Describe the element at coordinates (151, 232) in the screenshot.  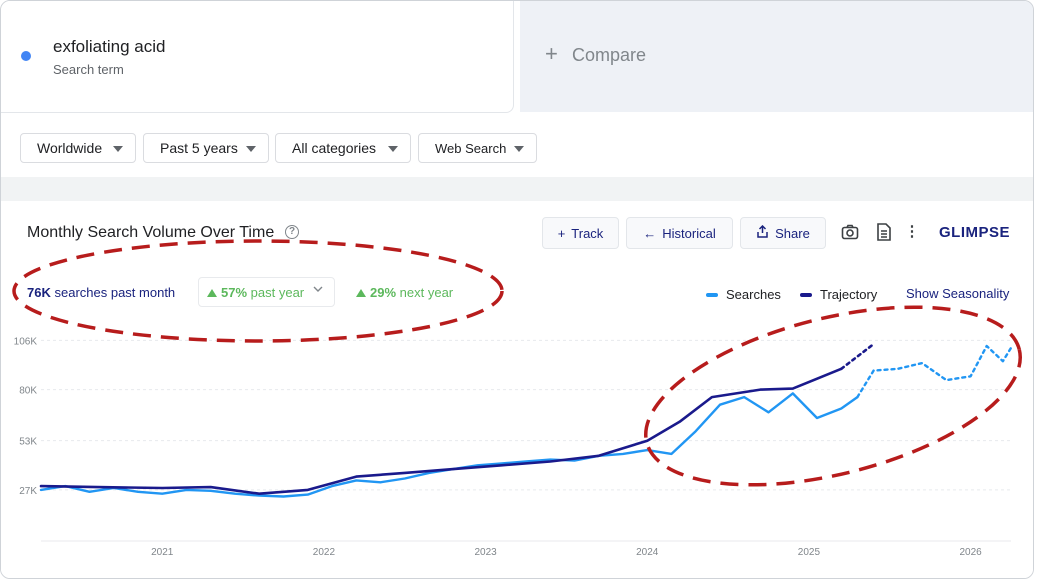
I see `chart-title: Monthly Search Volume Over Time` at that location.